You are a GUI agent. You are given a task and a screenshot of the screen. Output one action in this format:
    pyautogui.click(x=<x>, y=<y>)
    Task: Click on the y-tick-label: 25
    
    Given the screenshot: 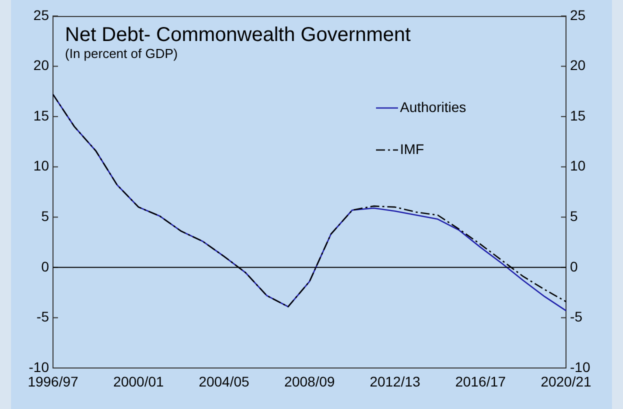 What is the action you would take?
    pyautogui.click(x=41, y=14)
    